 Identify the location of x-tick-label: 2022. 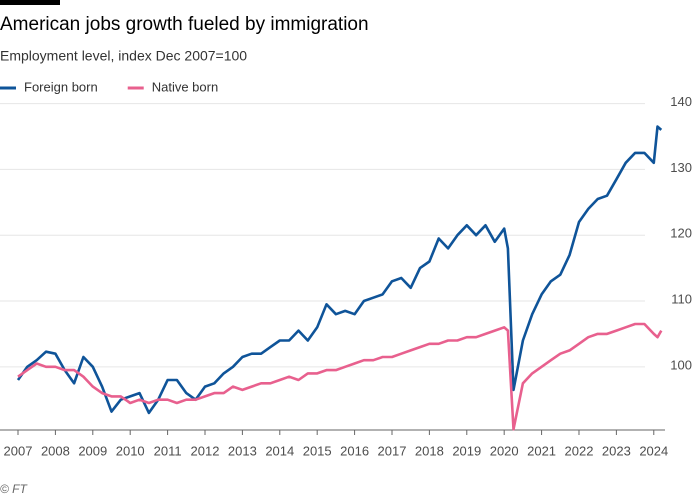
(579, 450).